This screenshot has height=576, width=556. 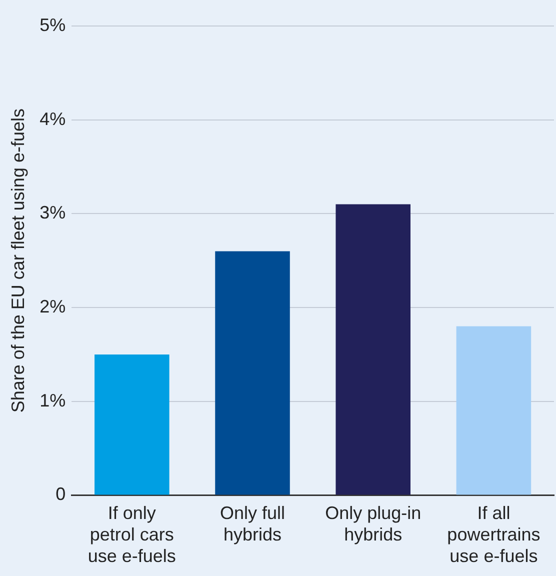 What do you see at coordinates (253, 523) in the screenshot?
I see `x-tick-label: Only full hybrids` at bounding box center [253, 523].